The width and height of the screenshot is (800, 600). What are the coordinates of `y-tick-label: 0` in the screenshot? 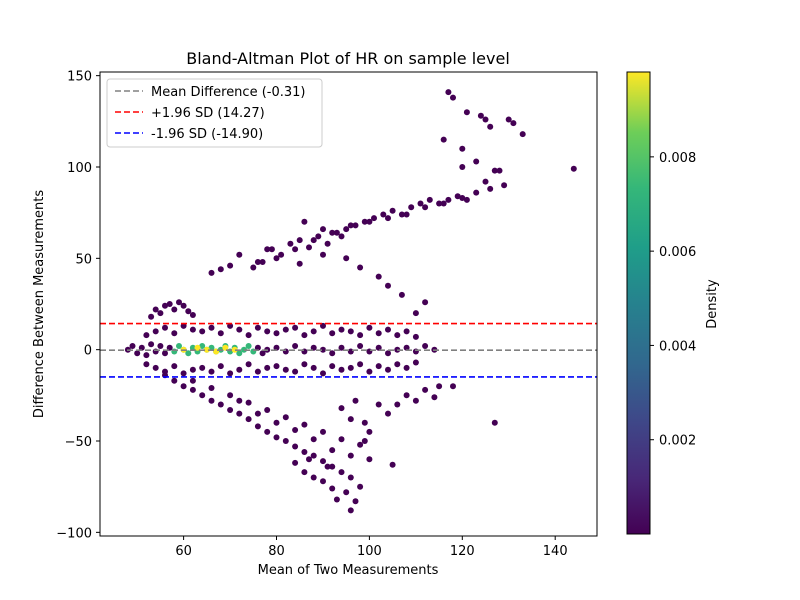 It's located at (88, 351).